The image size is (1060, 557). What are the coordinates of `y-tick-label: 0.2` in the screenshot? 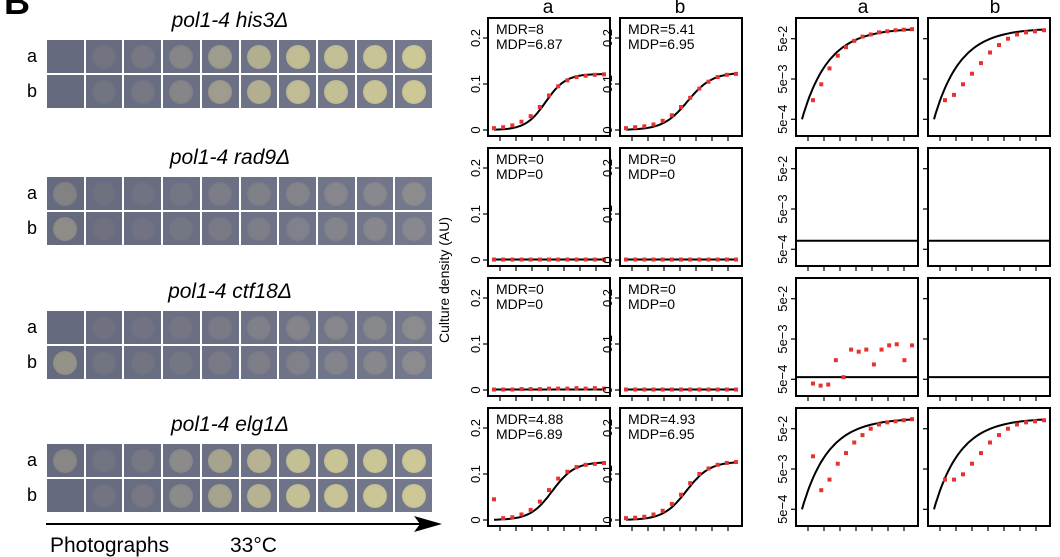 It's located at (475, 298).